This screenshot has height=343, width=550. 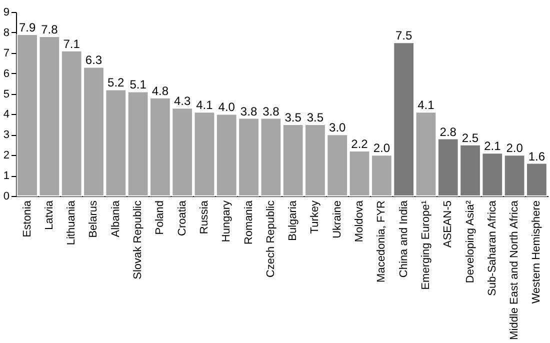 What do you see at coordinates (27, 27) in the screenshot?
I see `data-label: 7.9` at bounding box center [27, 27].